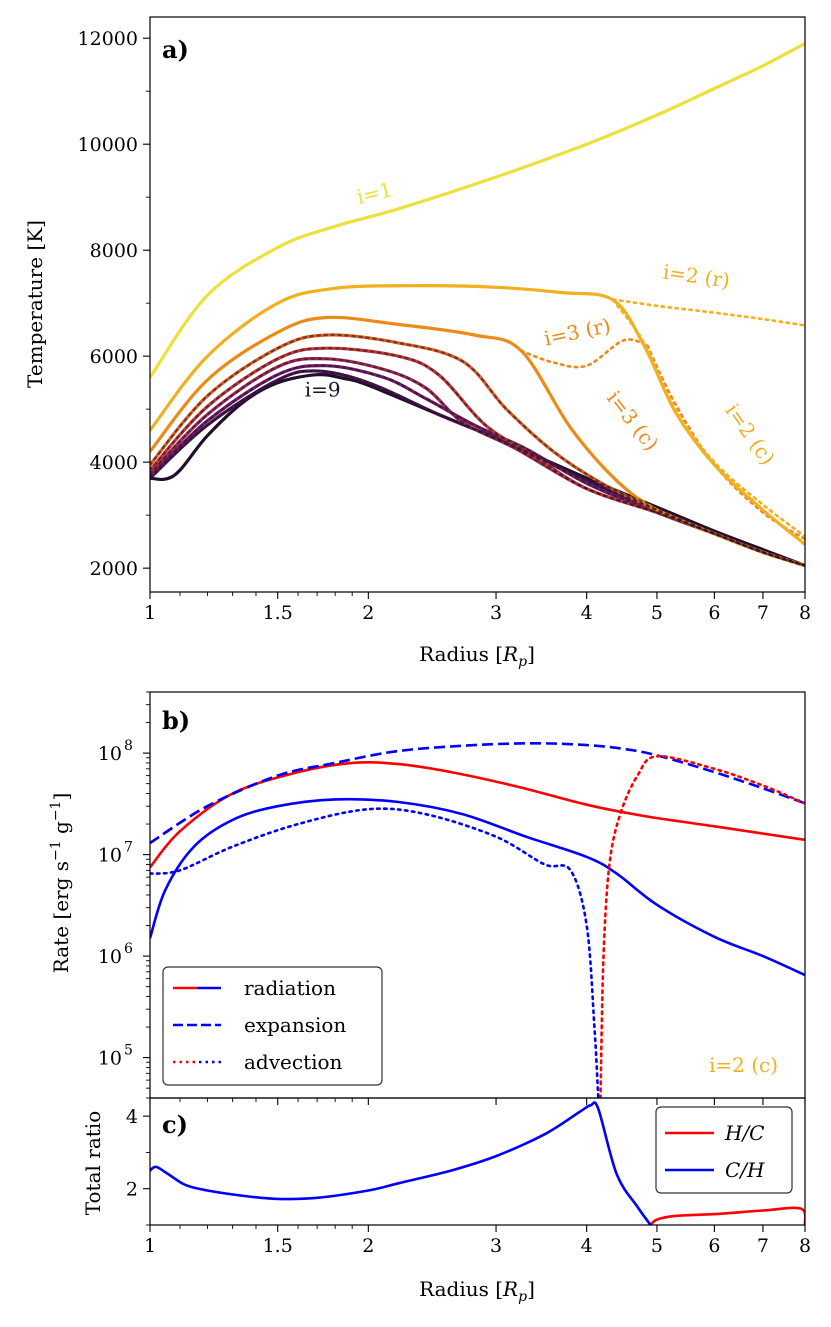 The image size is (831, 1327). Describe the element at coordinates (727, 1215) in the screenshot. I see `panel-c-series-h-c` at that location.